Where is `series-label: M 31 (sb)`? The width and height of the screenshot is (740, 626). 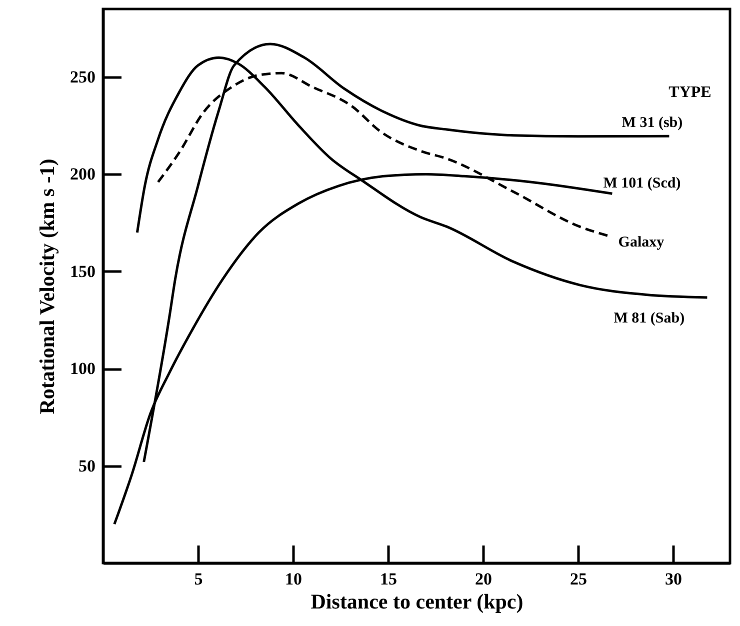
series-label: M 31 (sb) is located at coordinates (652, 123).